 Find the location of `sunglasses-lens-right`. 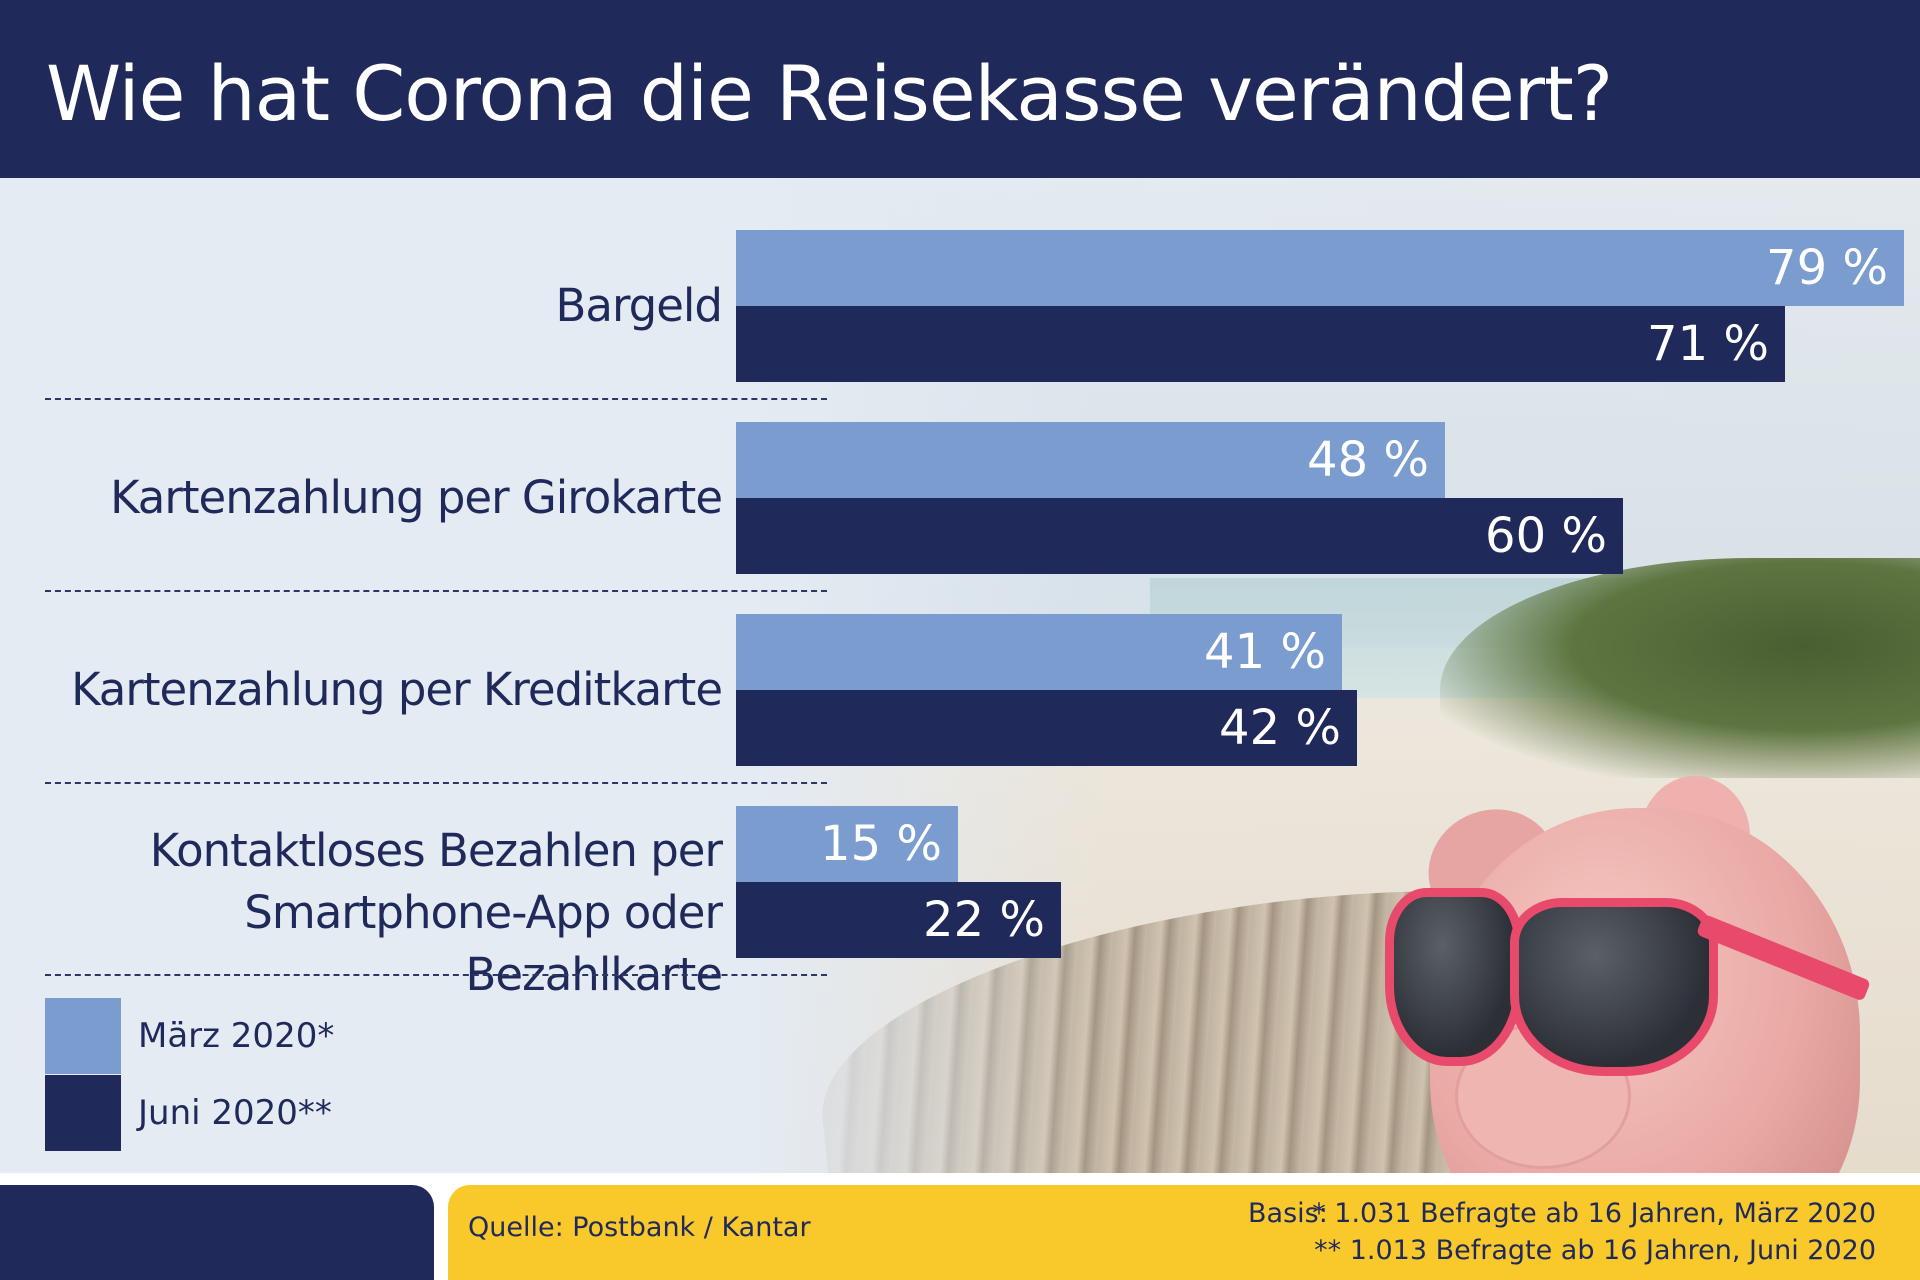

sunglasses-lens-right is located at coordinates (1614, 987).